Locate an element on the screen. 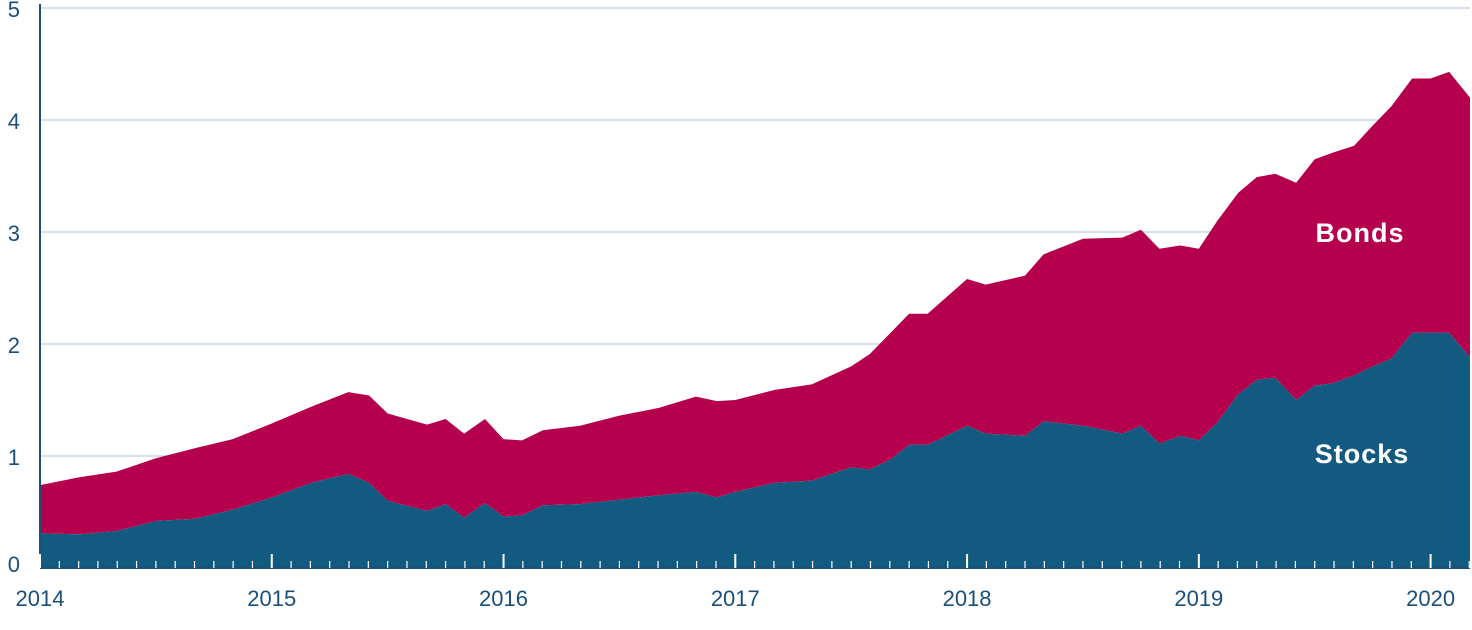  x-tick-label-2014: 2014 is located at coordinates (40, 598).